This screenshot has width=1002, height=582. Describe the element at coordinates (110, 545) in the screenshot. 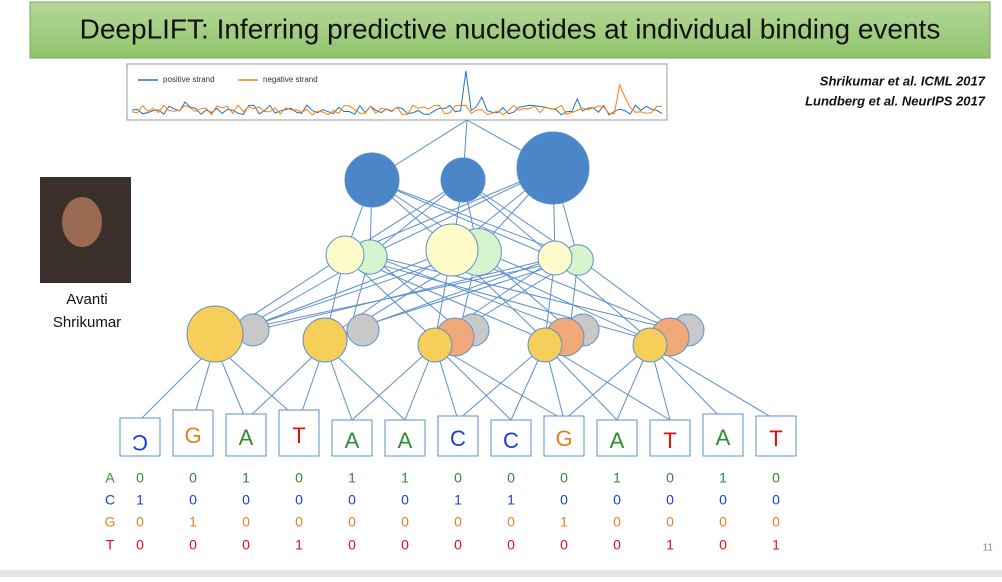

I see `row-label: T` at that location.